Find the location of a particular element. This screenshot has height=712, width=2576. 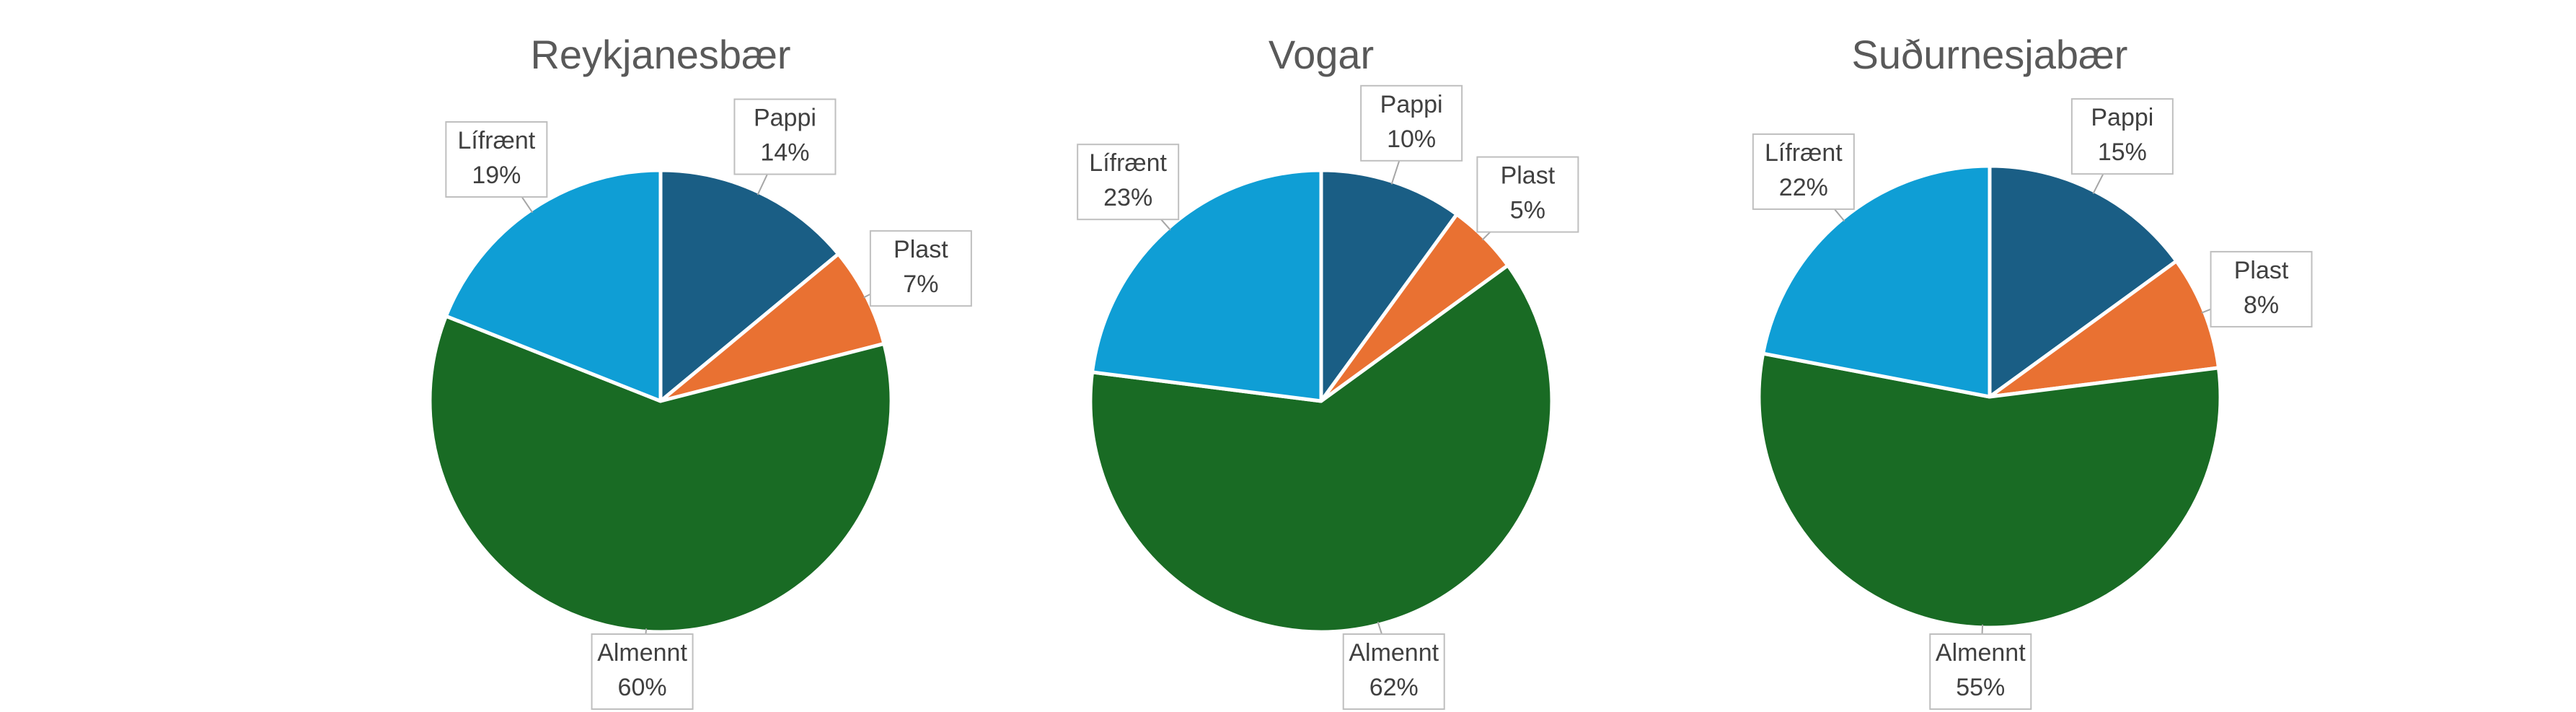

value-label: 15% is located at coordinates (2122, 153).